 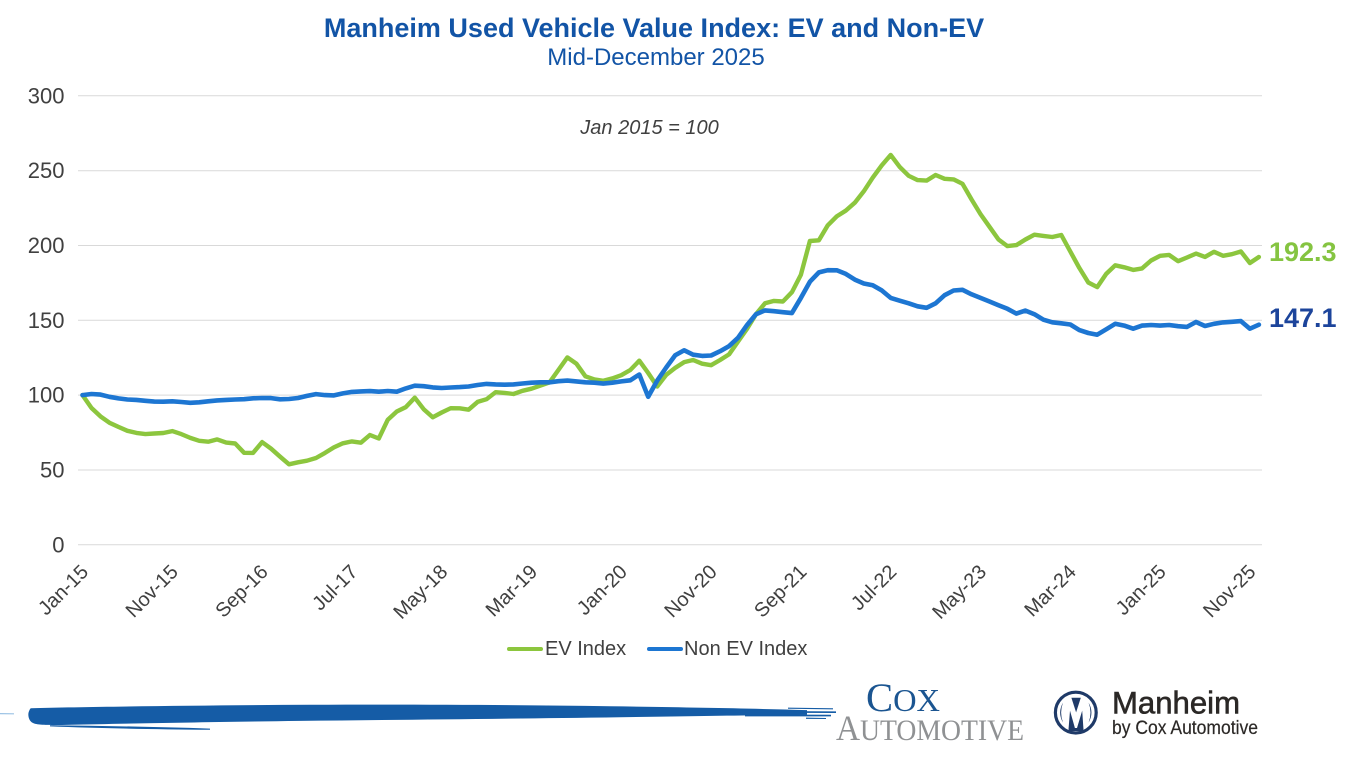 I want to click on svg-text: 0, so click(x=58, y=544).